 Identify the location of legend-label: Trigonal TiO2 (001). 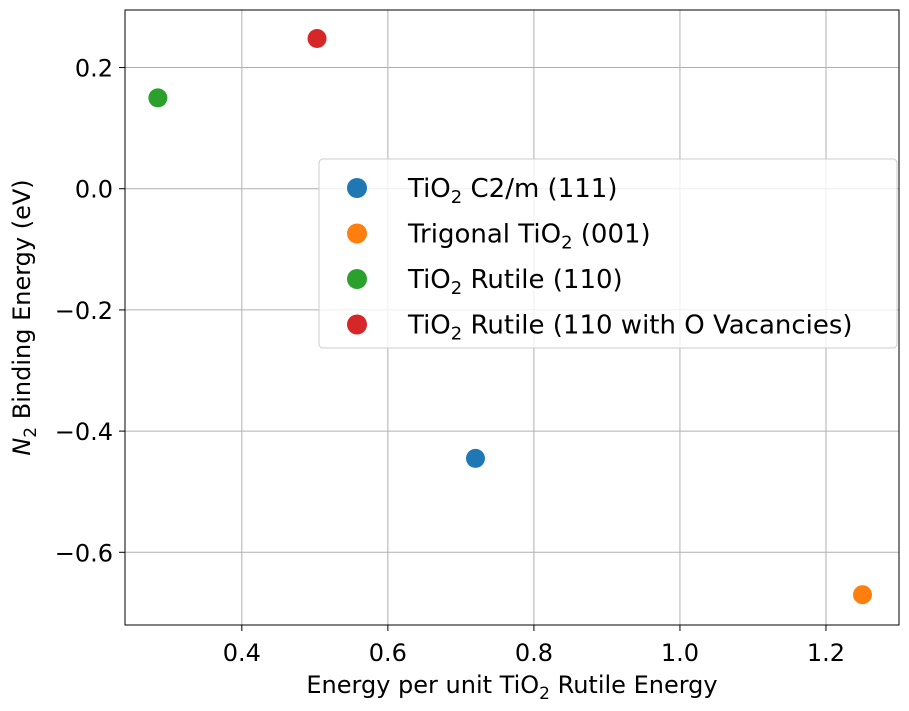
(529, 237).